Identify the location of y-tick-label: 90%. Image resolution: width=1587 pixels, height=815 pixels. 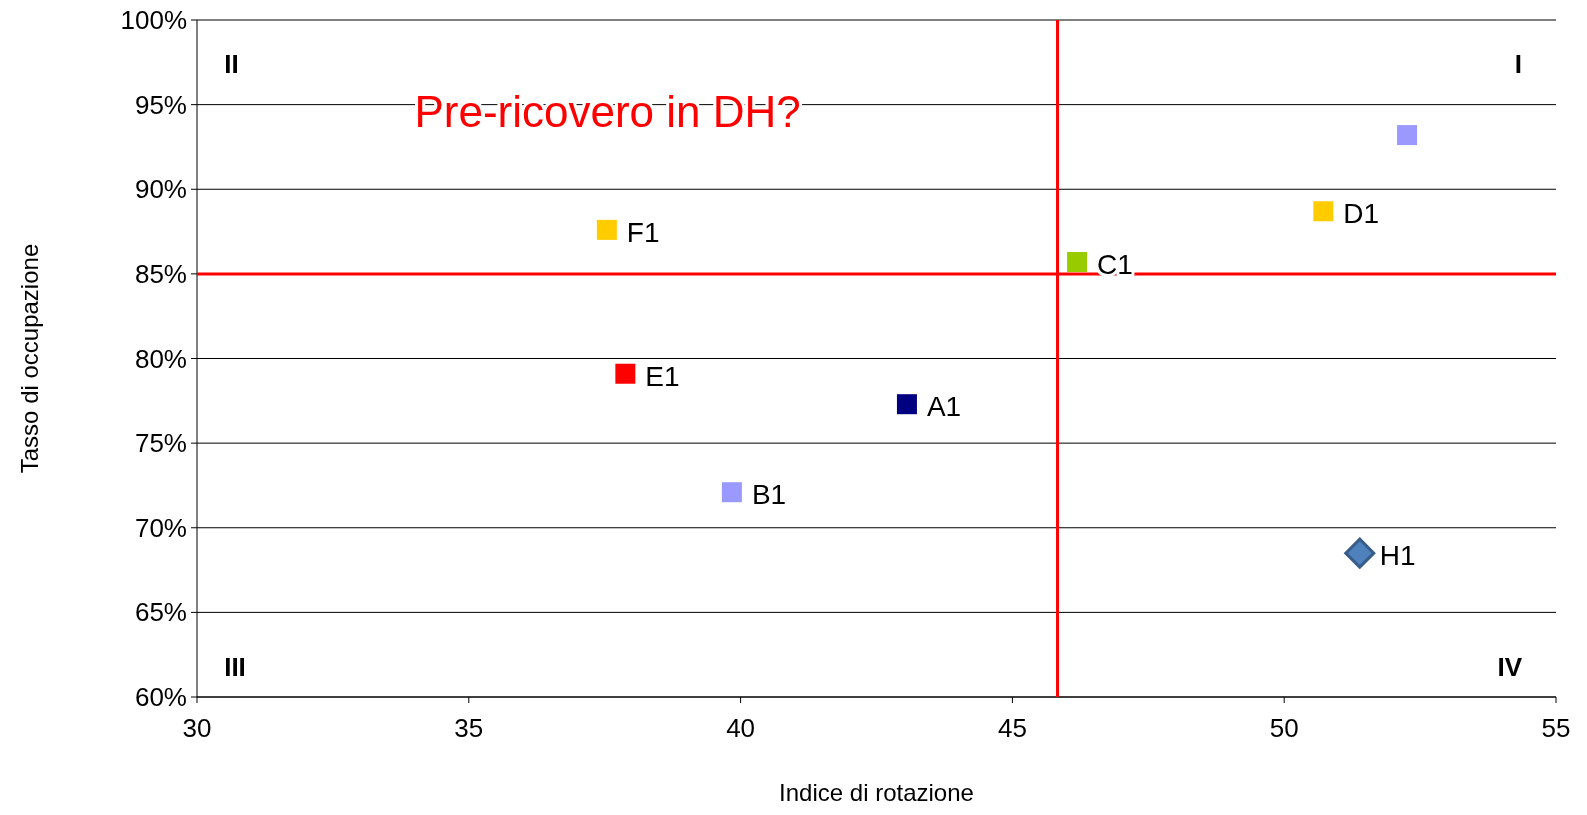
(160, 189).